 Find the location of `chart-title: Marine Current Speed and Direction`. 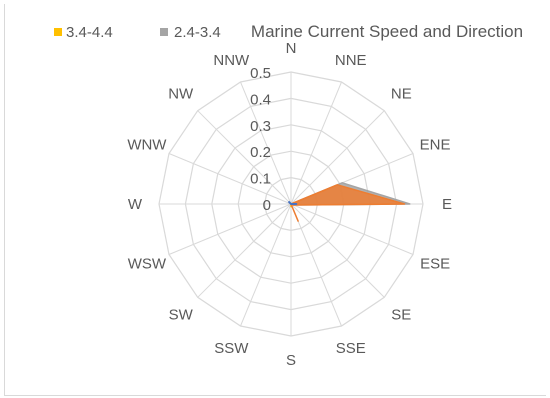

chart-title: Marine Current Speed and Direction is located at coordinates (387, 31).